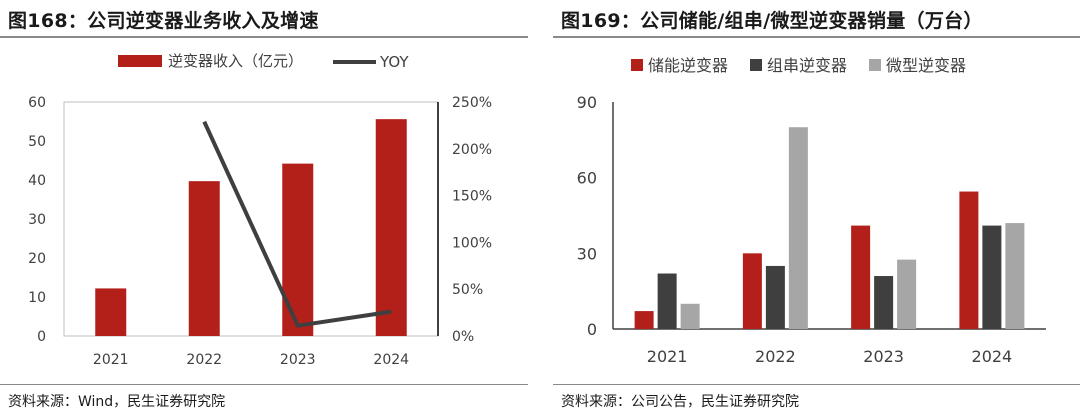 The width and height of the screenshot is (1080, 414). I want to click on legend-label-yoy: YOY, so click(394, 62).